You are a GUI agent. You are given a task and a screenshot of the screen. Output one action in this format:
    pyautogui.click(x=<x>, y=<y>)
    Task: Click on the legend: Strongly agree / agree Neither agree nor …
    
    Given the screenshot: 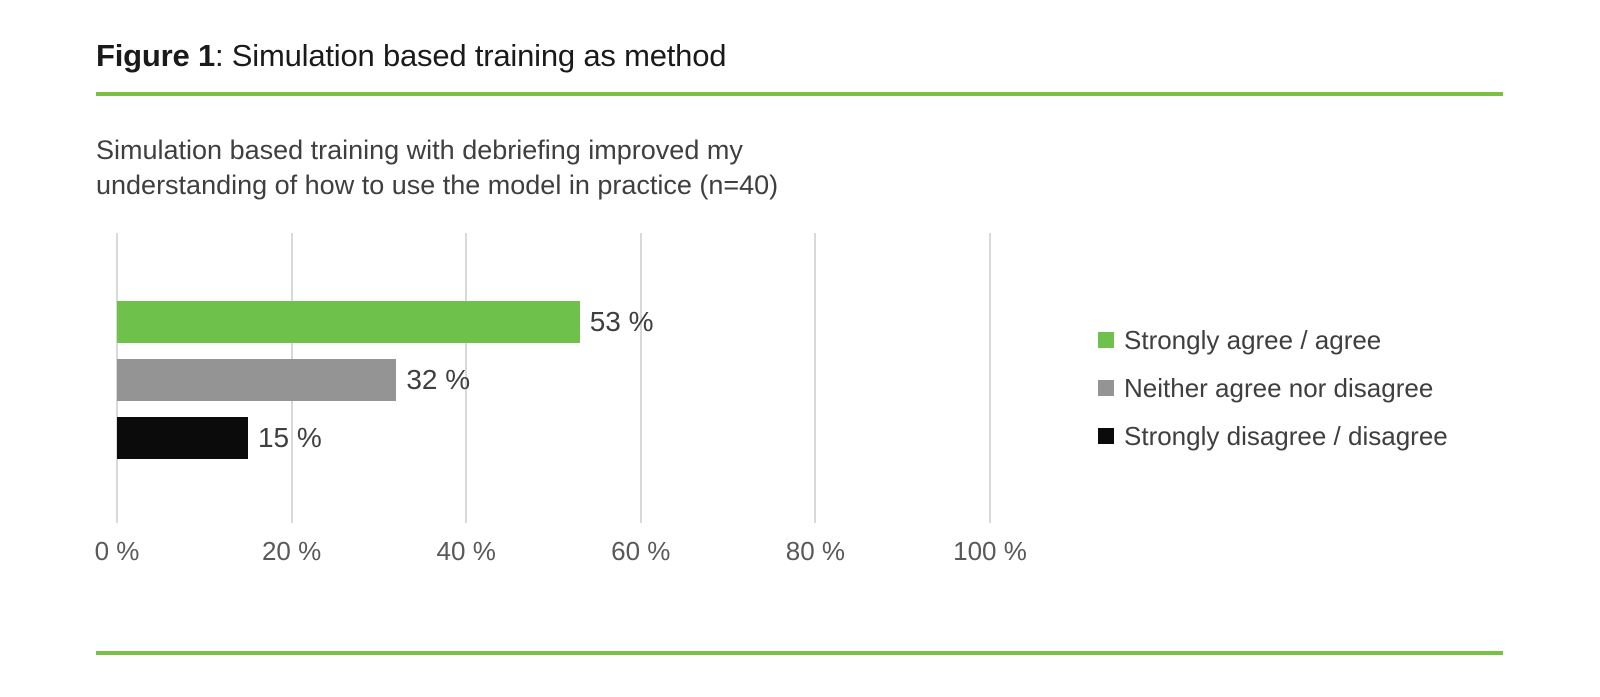 What is the action you would take?
    pyautogui.click(x=1273, y=388)
    